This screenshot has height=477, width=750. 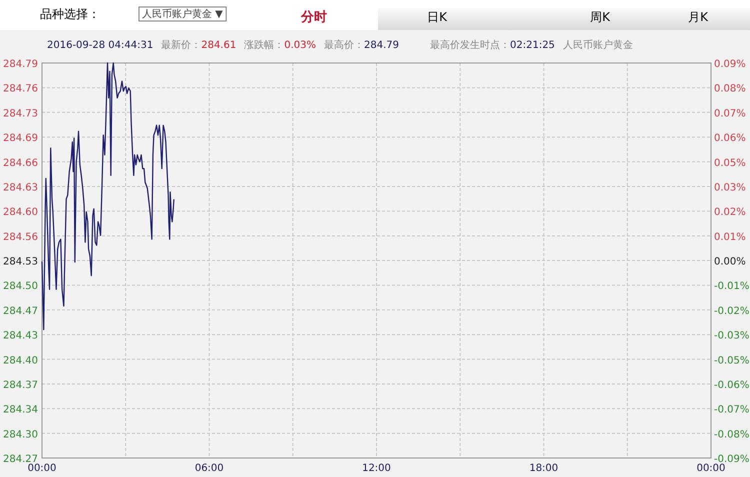 What do you see at coordinates (543, 468) in the screenshot?
I see `x-tick-label: 18:00` at bounding box center [543, 468].